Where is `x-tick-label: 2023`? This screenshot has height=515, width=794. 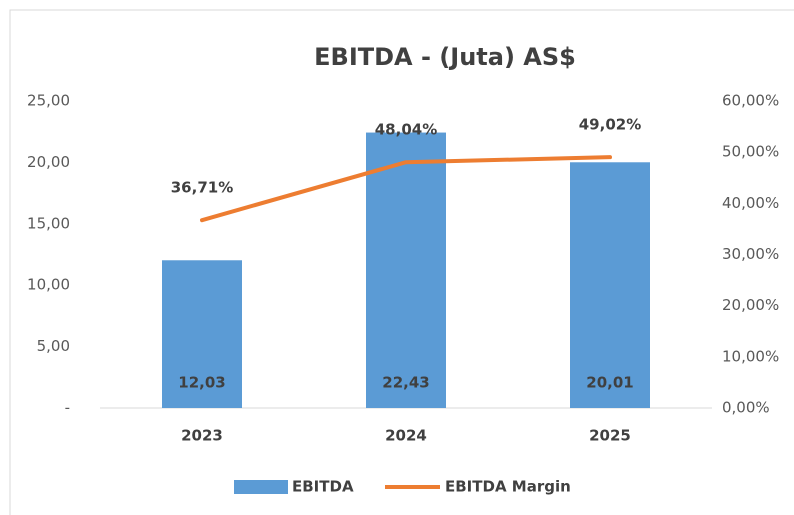 x-tick-label: 2023 is located at coordinates (202, 436).